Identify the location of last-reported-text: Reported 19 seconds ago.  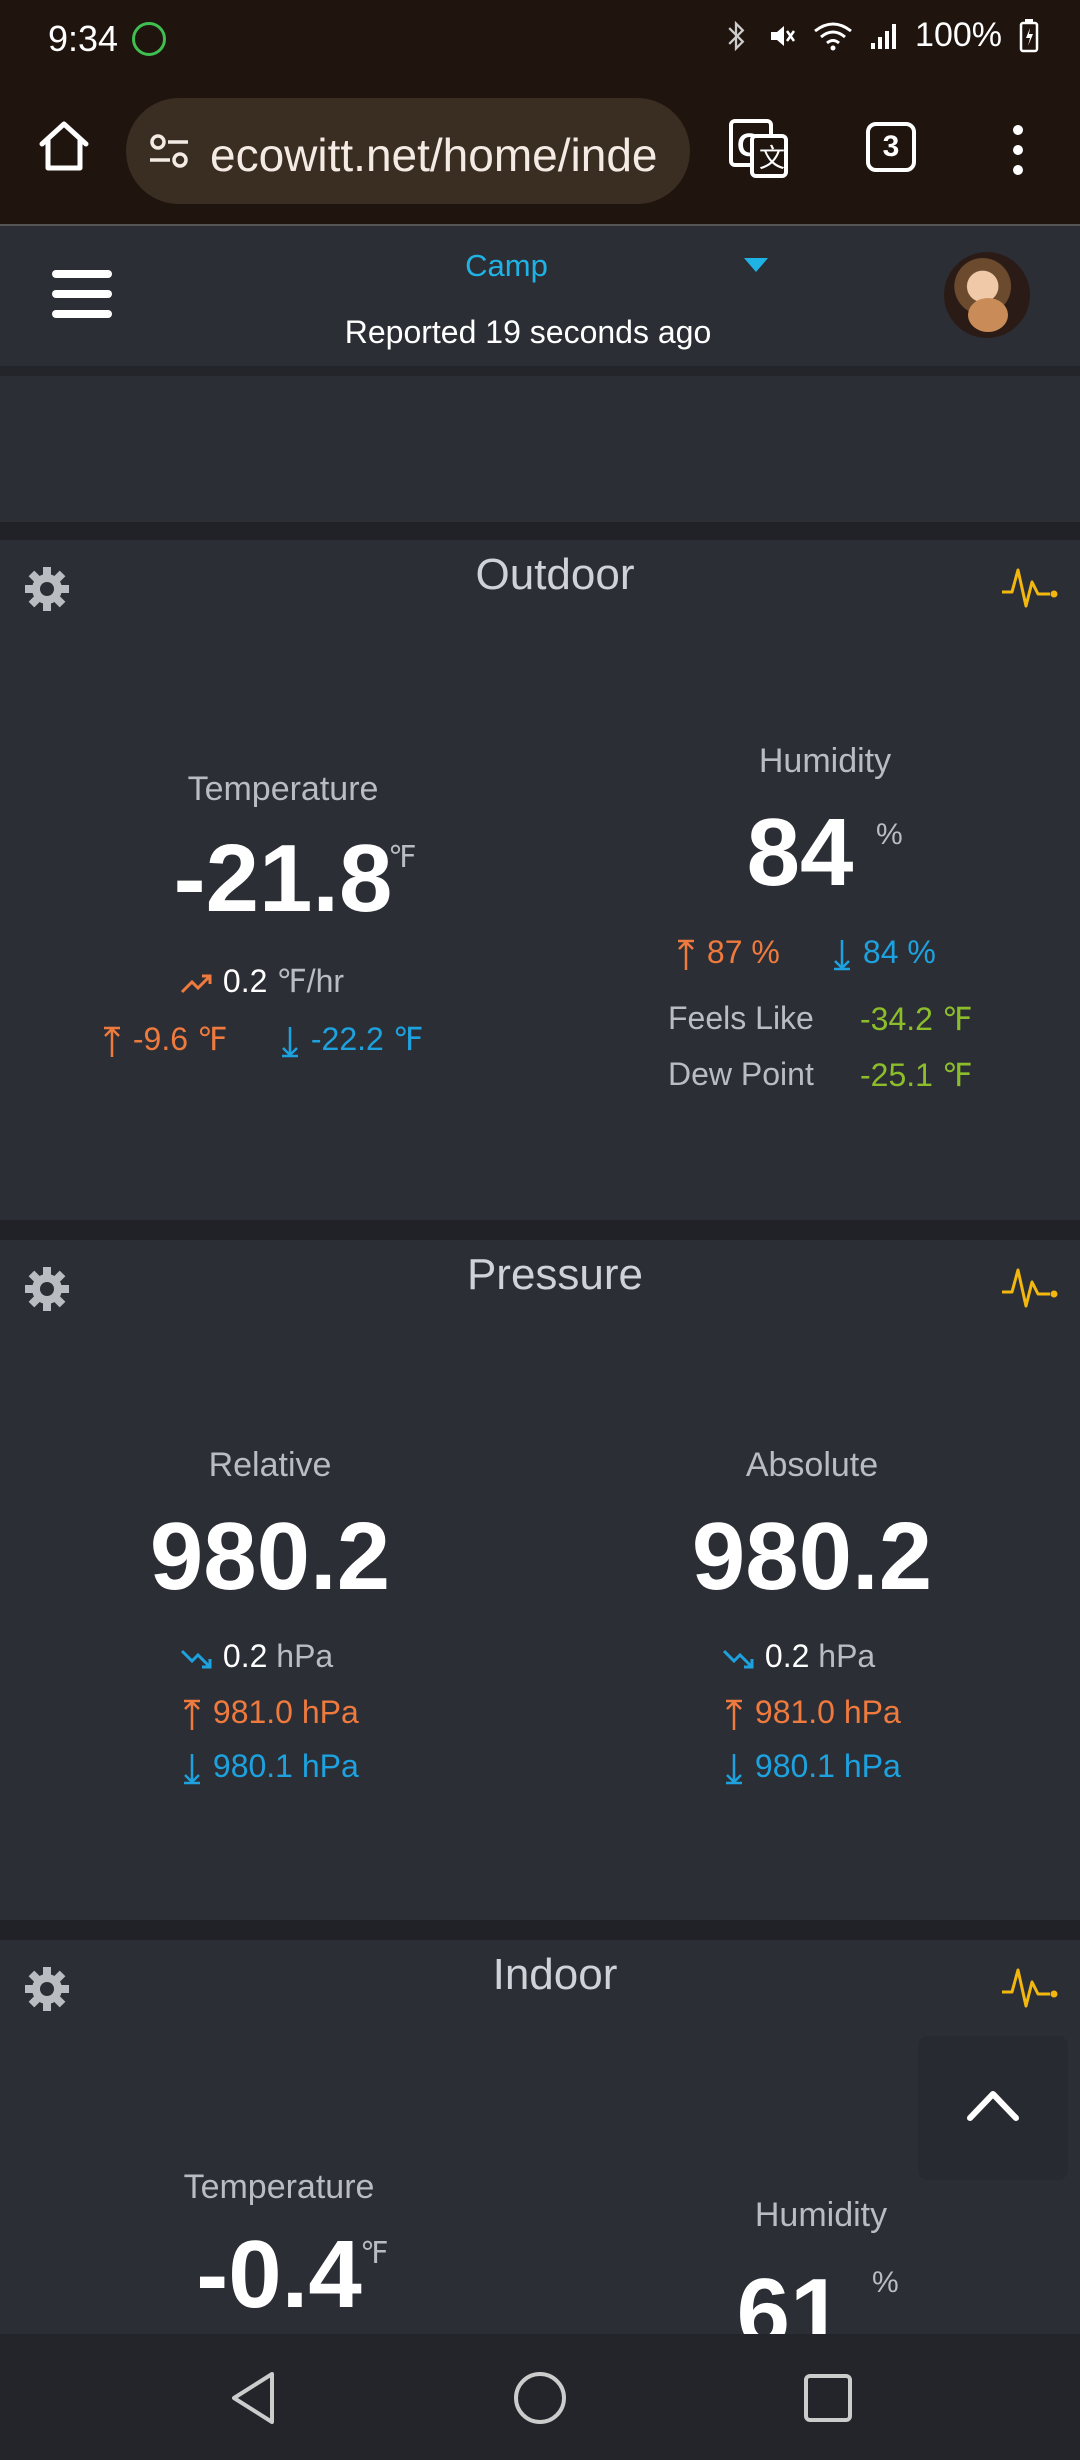
(528, 332).